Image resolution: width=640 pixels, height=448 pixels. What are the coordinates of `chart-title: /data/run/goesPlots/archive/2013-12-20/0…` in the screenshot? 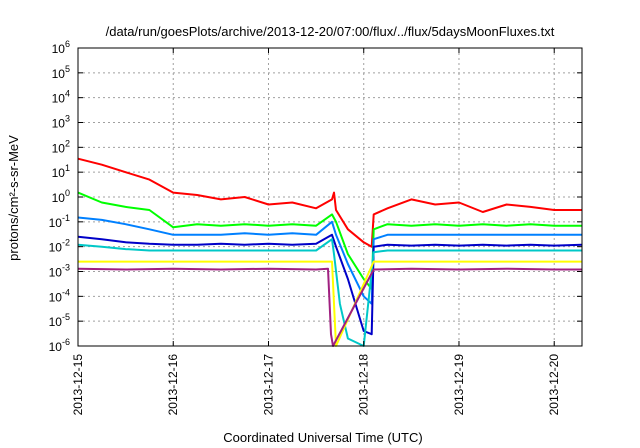 It's located at (330, 31).